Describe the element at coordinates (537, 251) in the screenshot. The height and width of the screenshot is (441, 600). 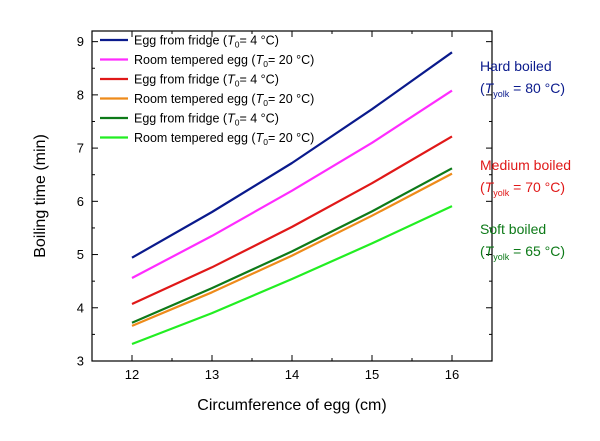
I see `annotation-rest: = 65 °C)` at that location.